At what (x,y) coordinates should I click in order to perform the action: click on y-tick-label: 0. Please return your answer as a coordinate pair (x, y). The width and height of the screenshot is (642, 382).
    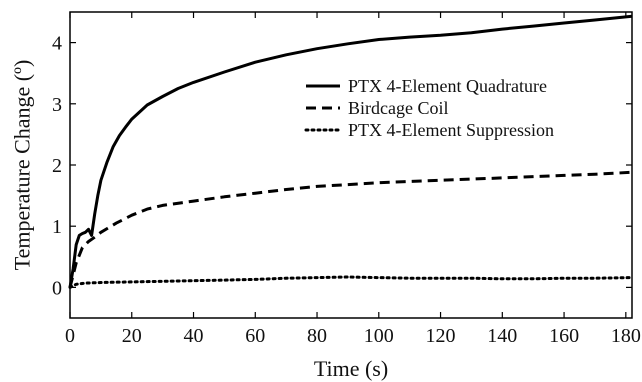
    Looking at the image, I should click on (57, 288).